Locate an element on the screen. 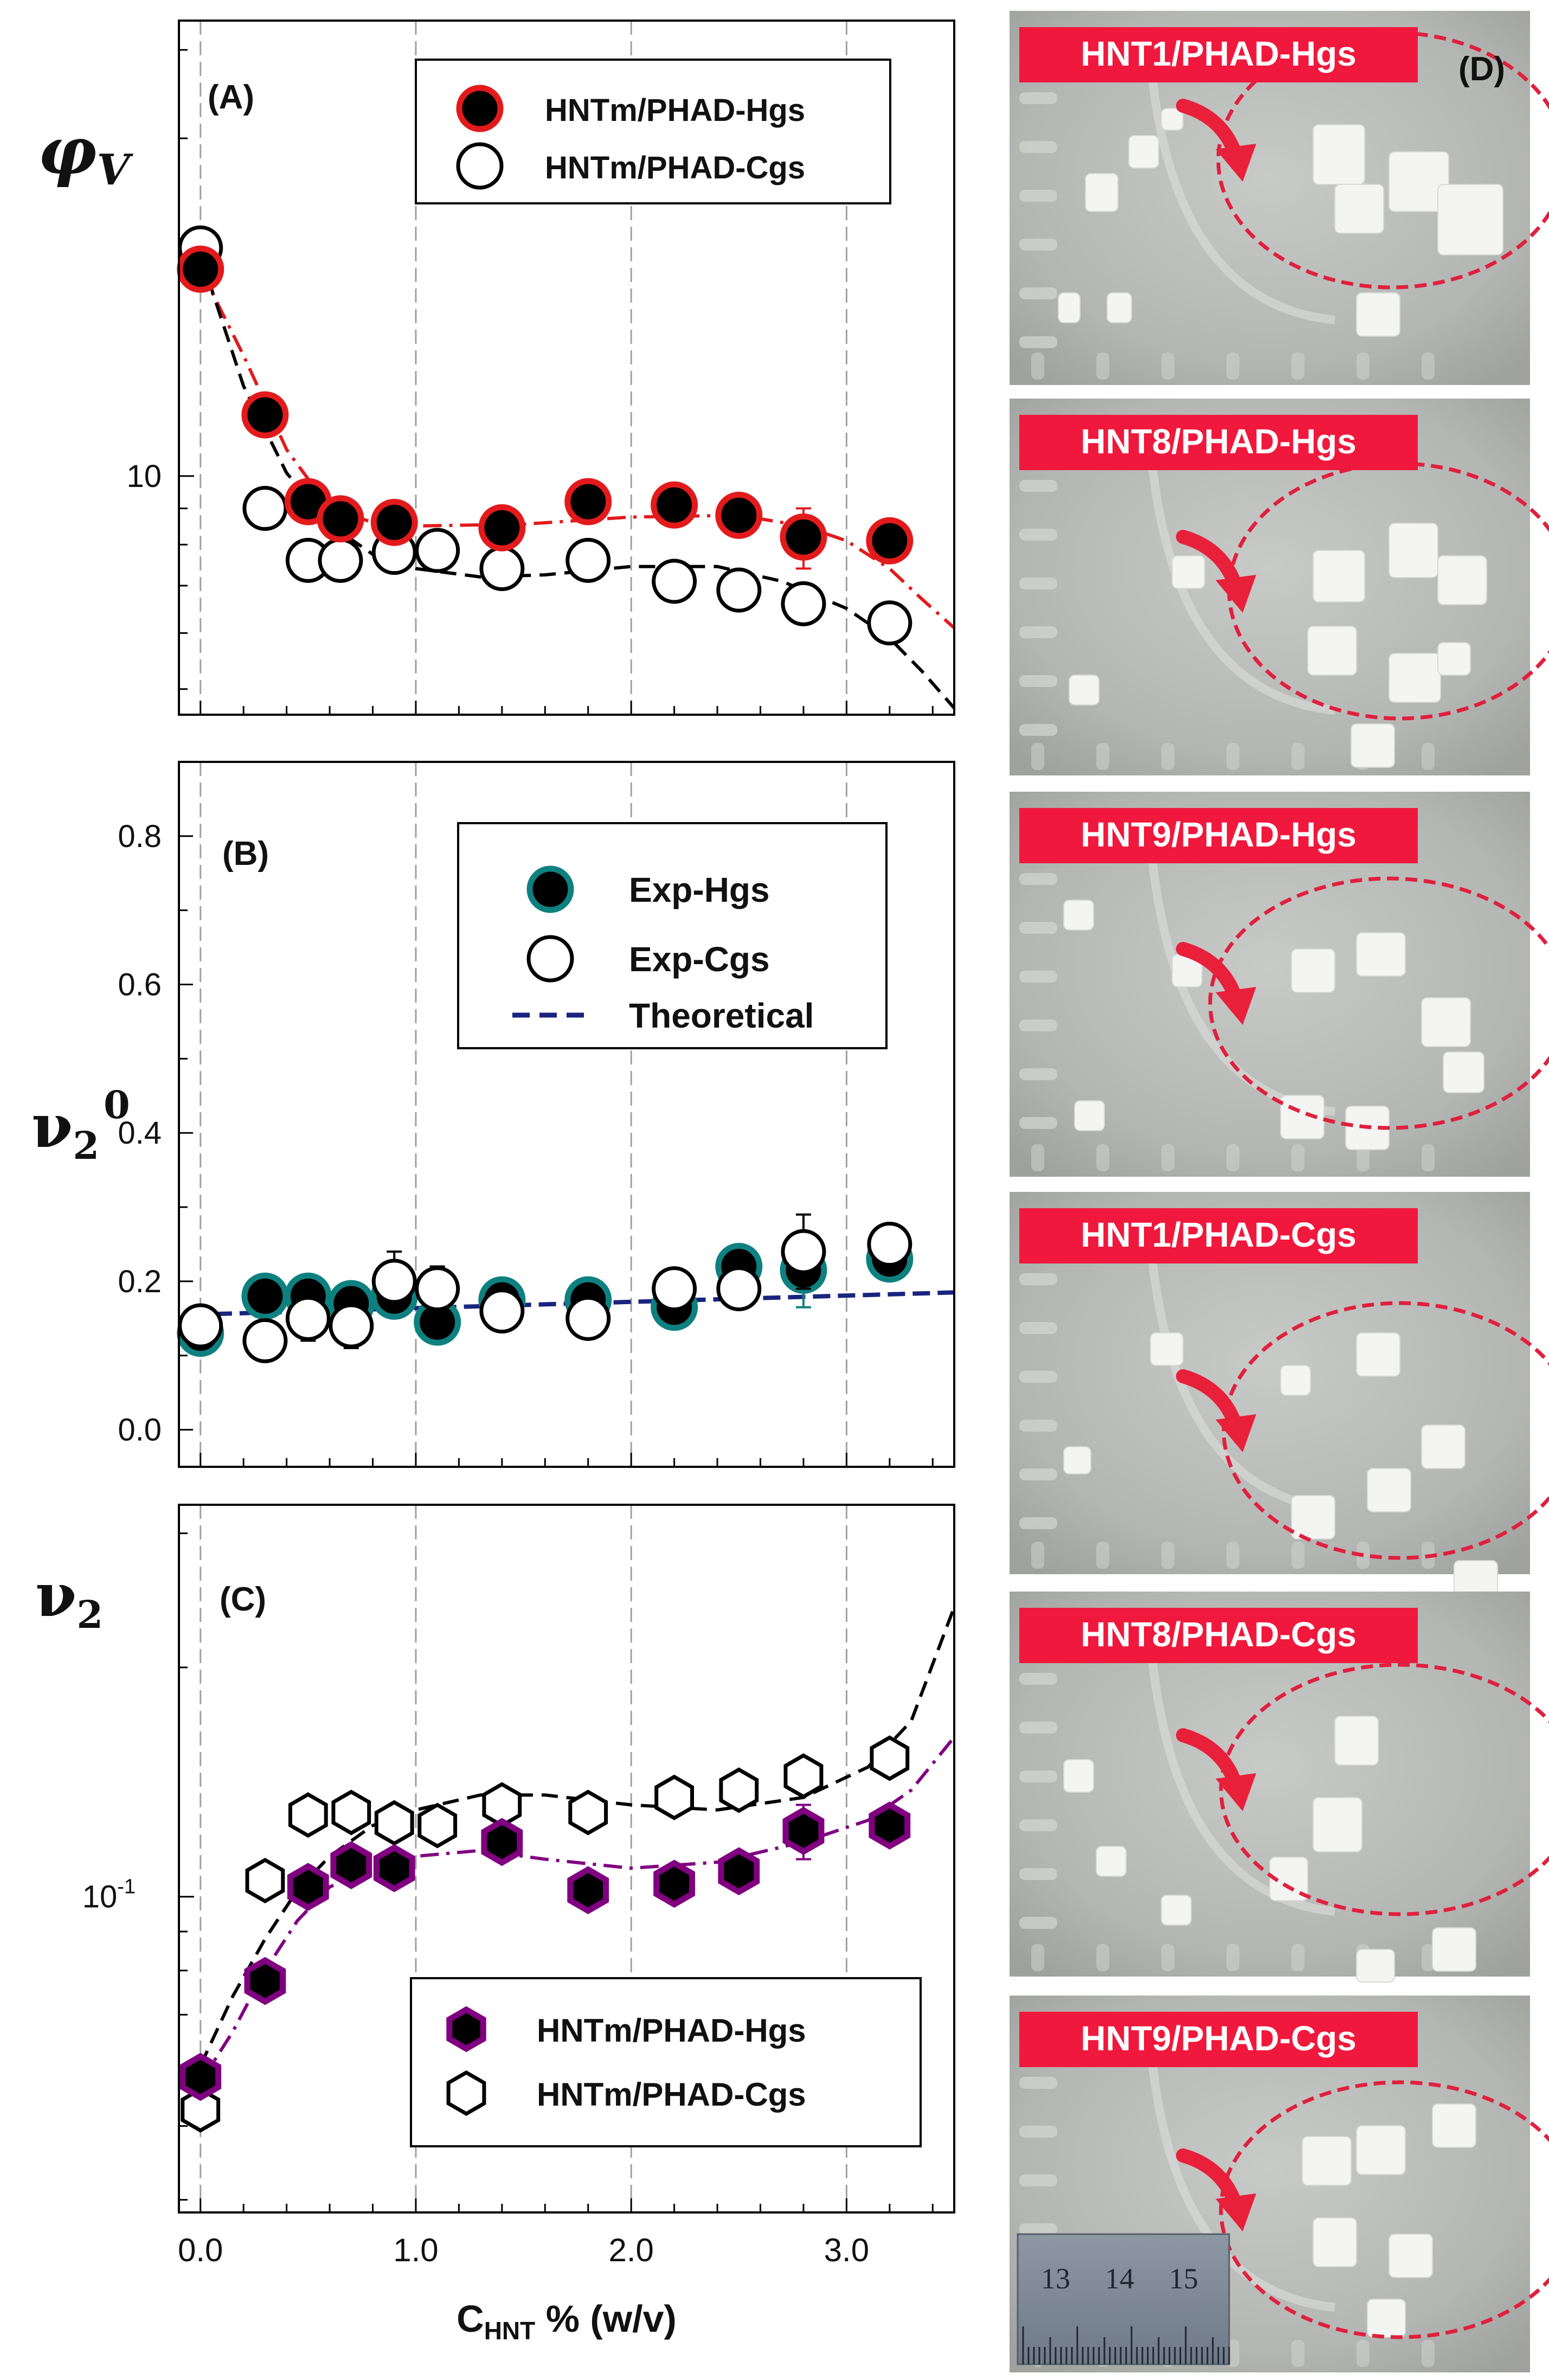 The image size is (1549, 2380). ruler-number: 14 is located at coordinates (1120, 2278).